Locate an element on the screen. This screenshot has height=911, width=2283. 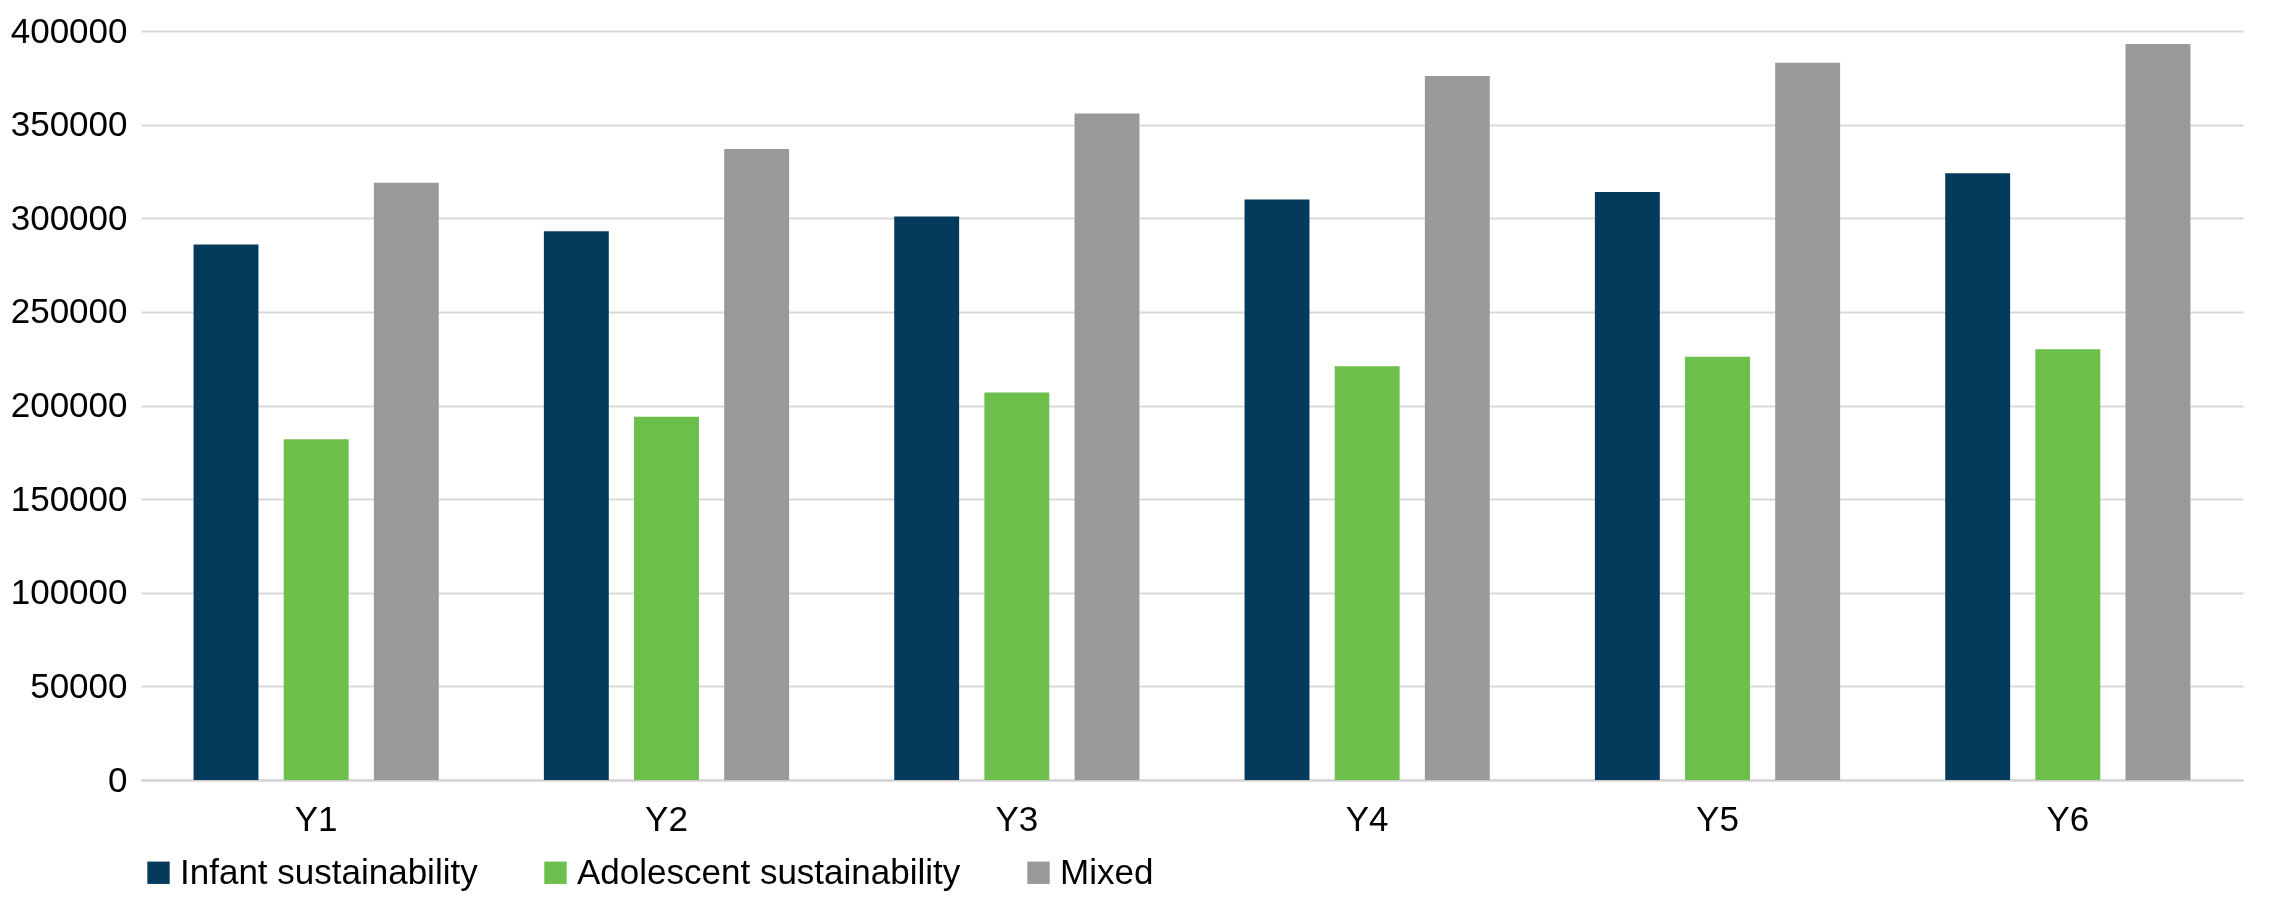
y-tick-label: 150000 is located at coordinates (69, 498).